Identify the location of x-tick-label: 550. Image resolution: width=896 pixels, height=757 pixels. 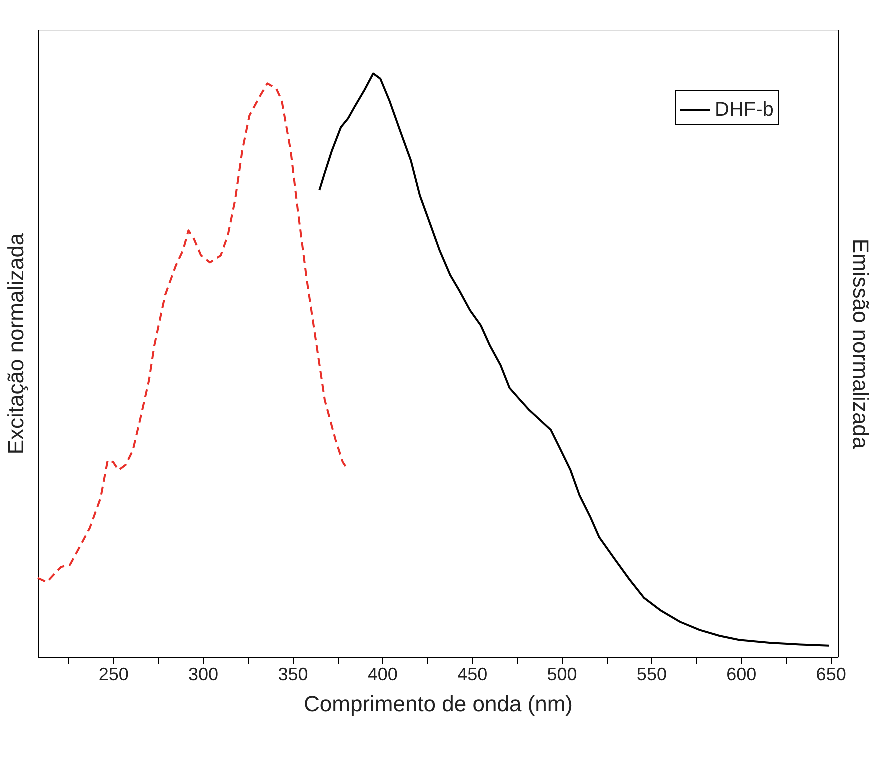
(651, 674).